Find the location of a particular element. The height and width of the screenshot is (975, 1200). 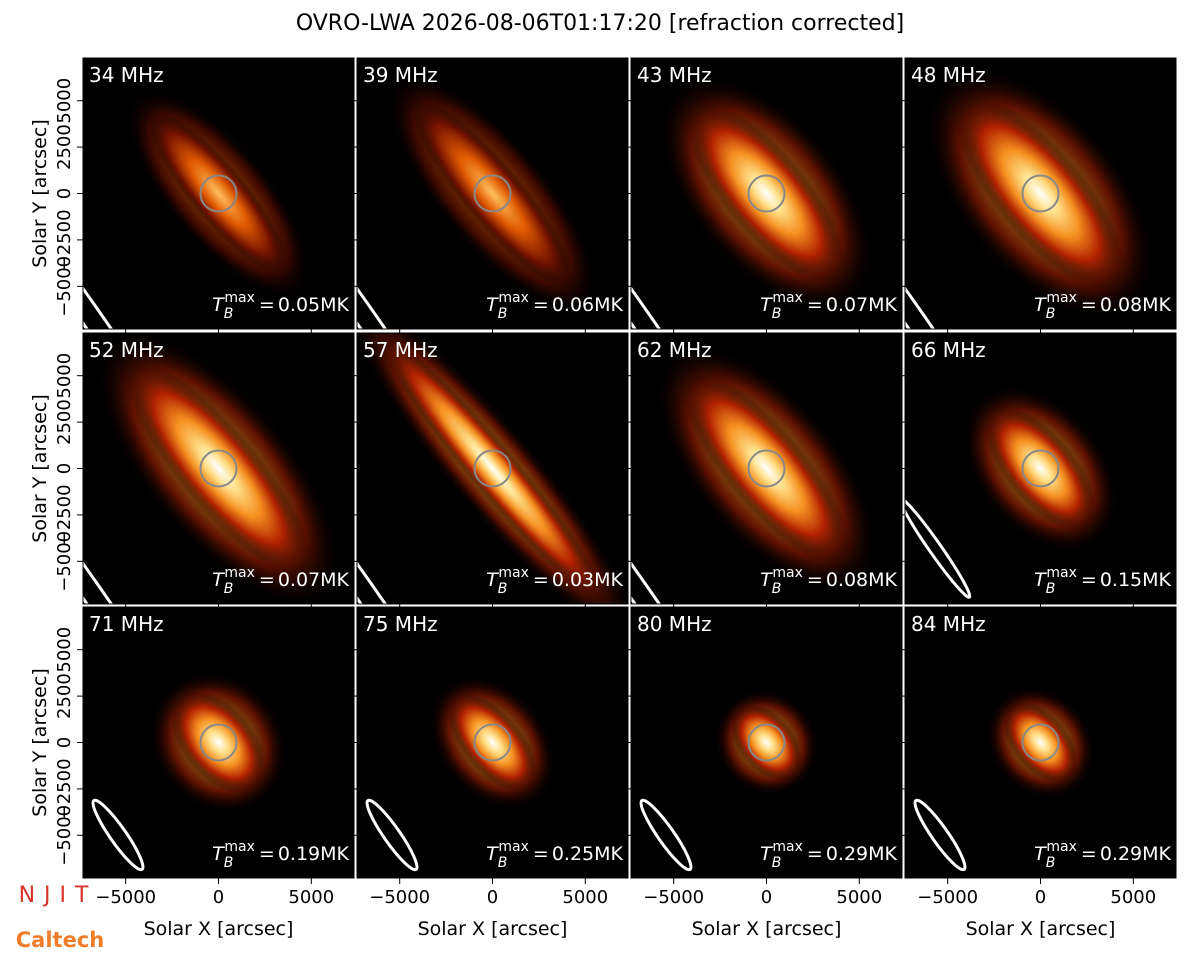

tmax-annotation: TBmax = 0.06MK is located at coordinates (554, 306).